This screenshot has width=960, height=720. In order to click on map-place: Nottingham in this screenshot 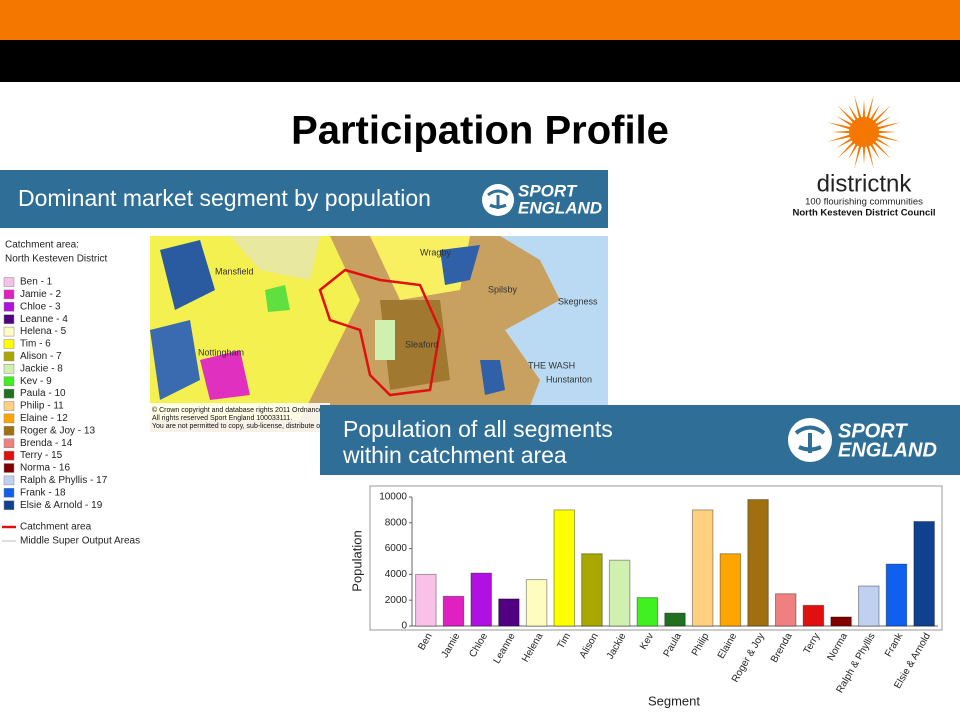, I will do `click(221, 352)`.